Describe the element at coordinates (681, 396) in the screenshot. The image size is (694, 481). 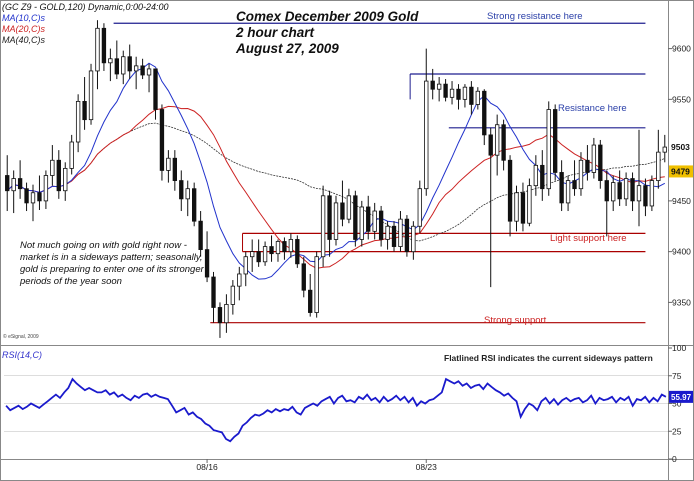
I see `rsi-tag-bg` at that location.